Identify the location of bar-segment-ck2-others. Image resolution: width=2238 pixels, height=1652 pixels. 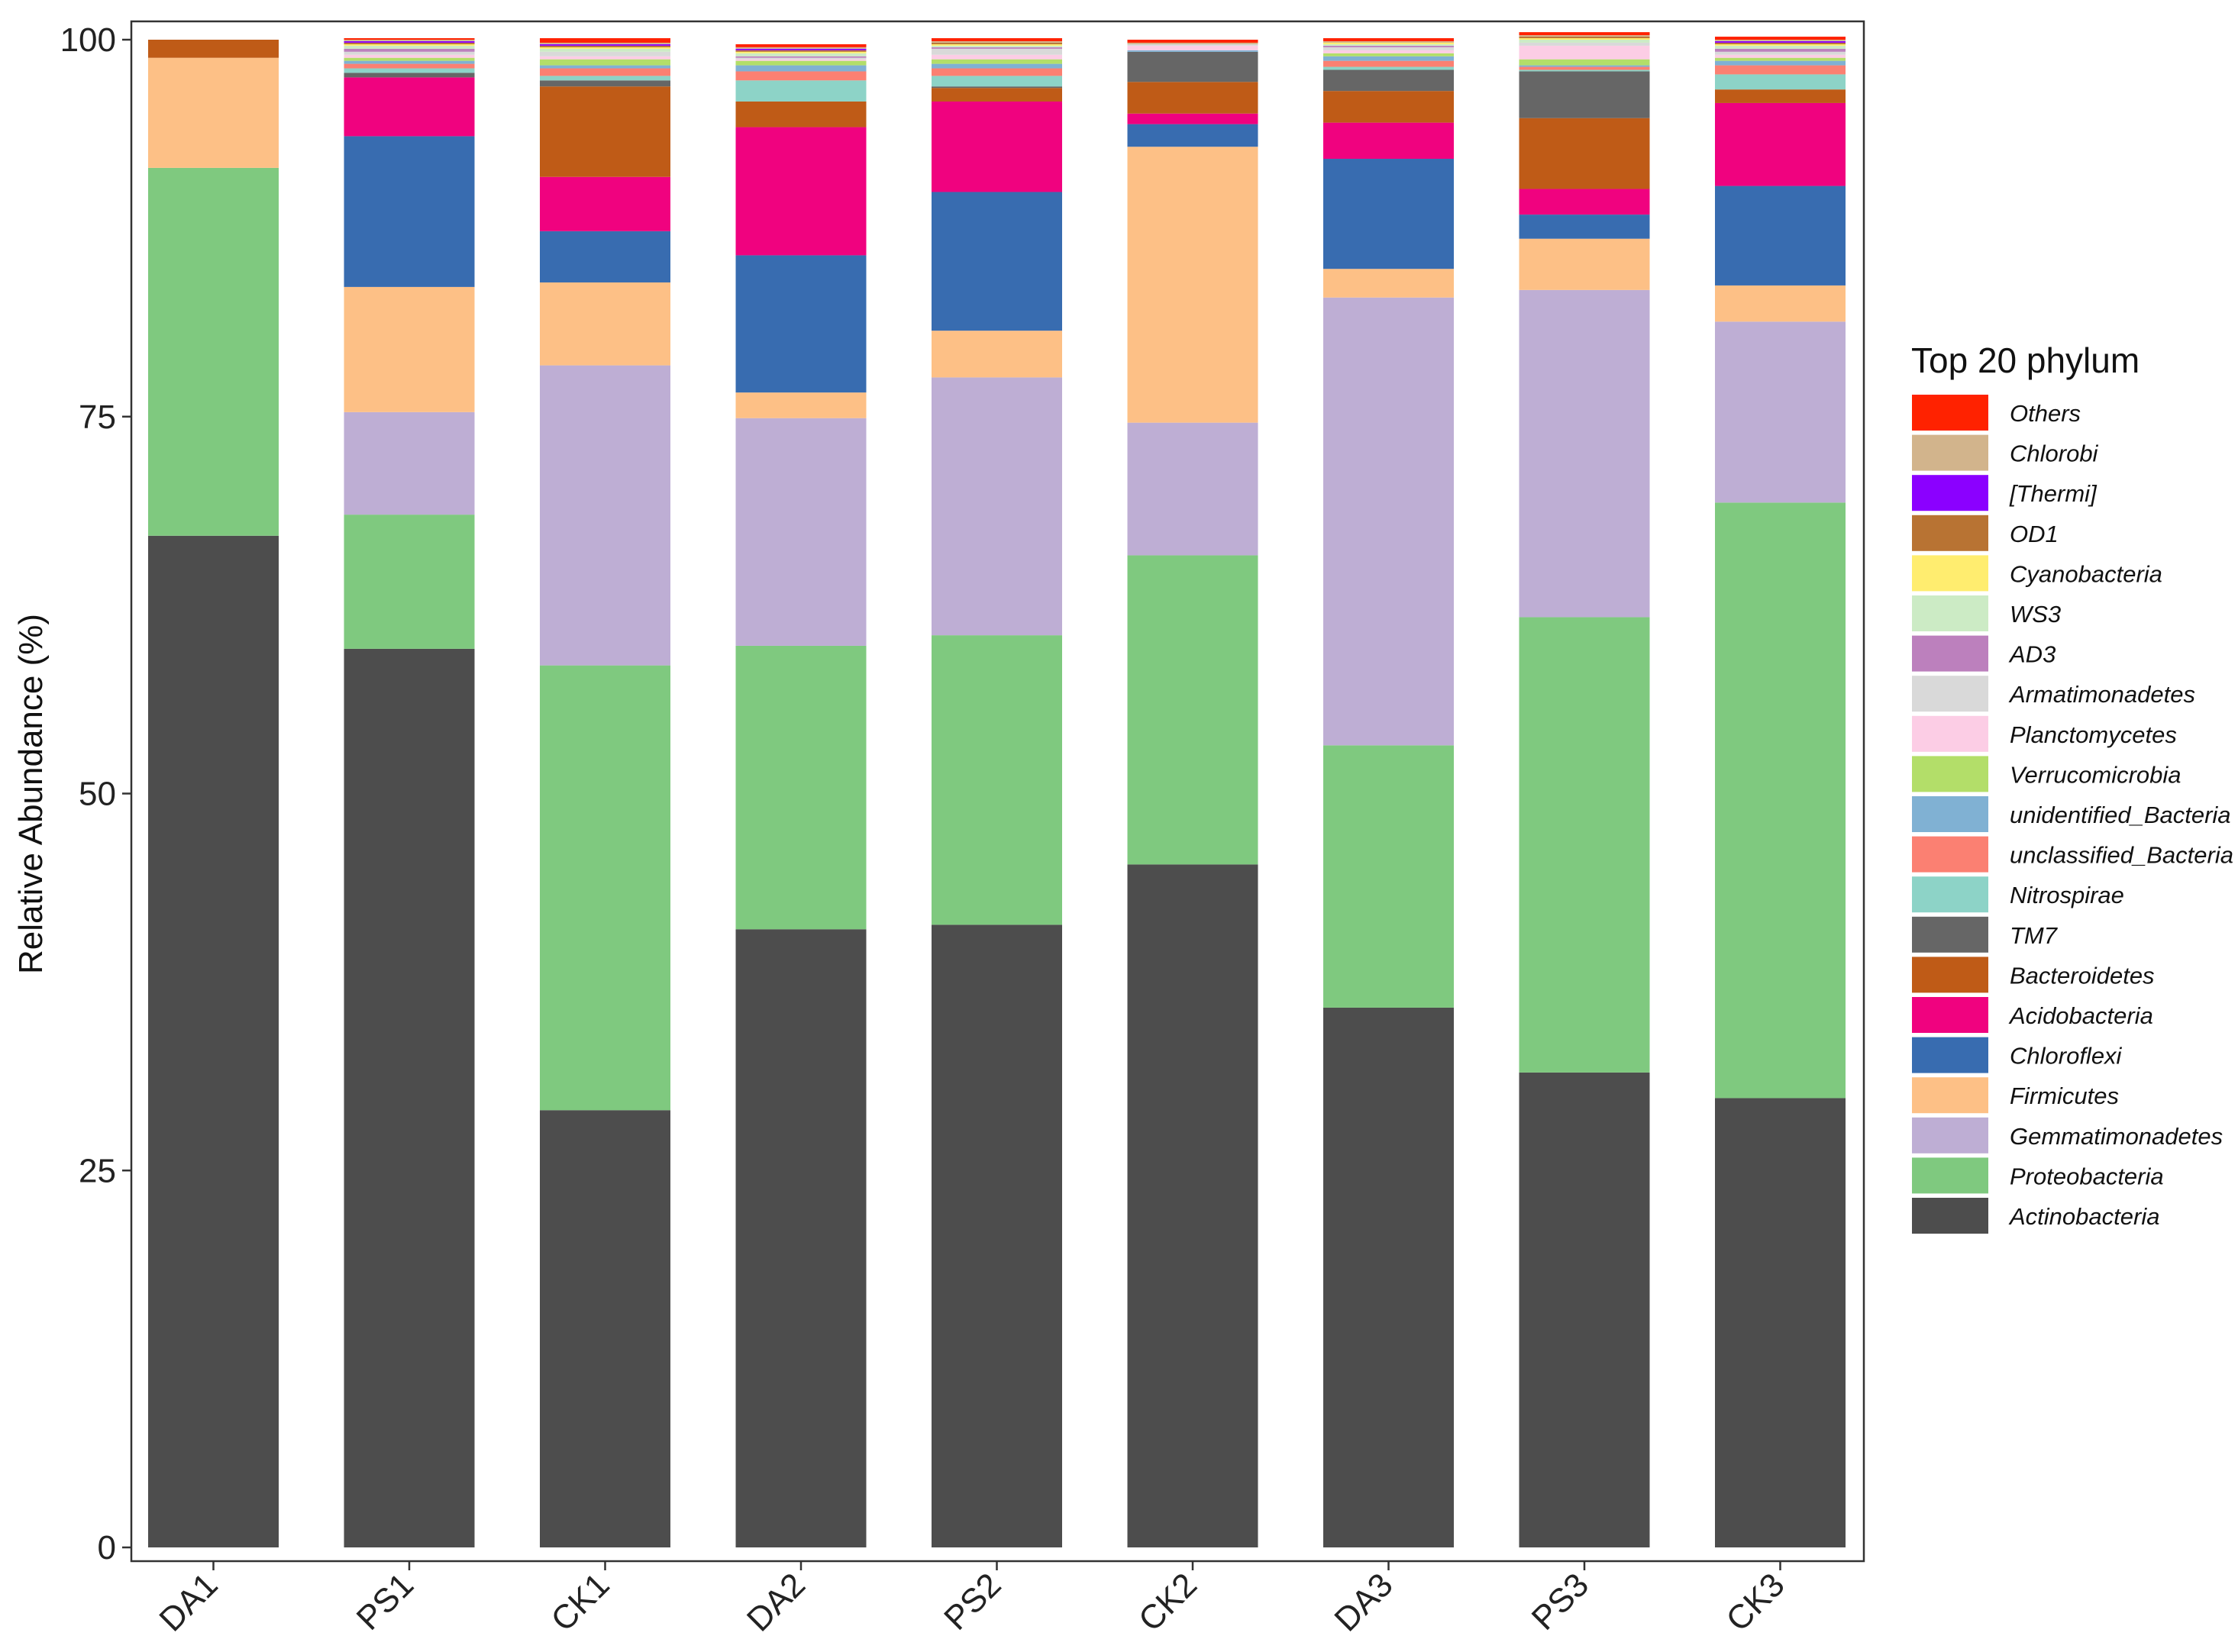
(1193, 41).